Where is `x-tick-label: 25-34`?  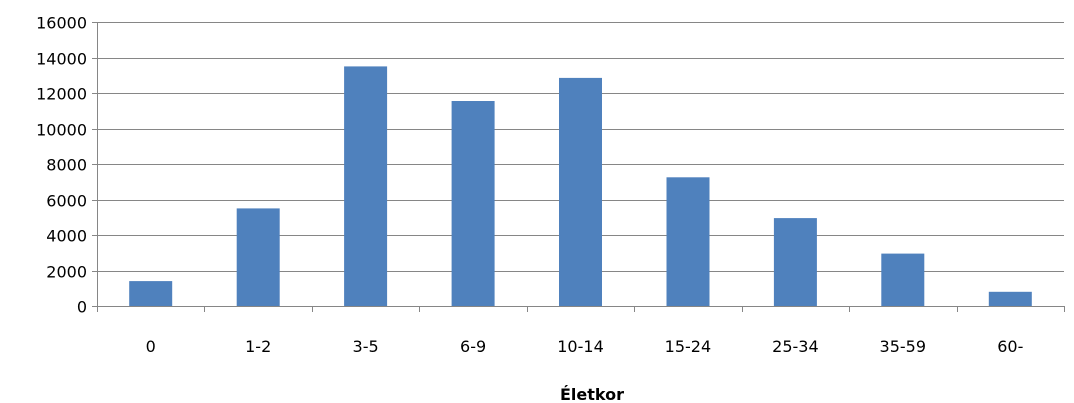 x-tick-label: 25-34 is located at coordinates (795, 346).